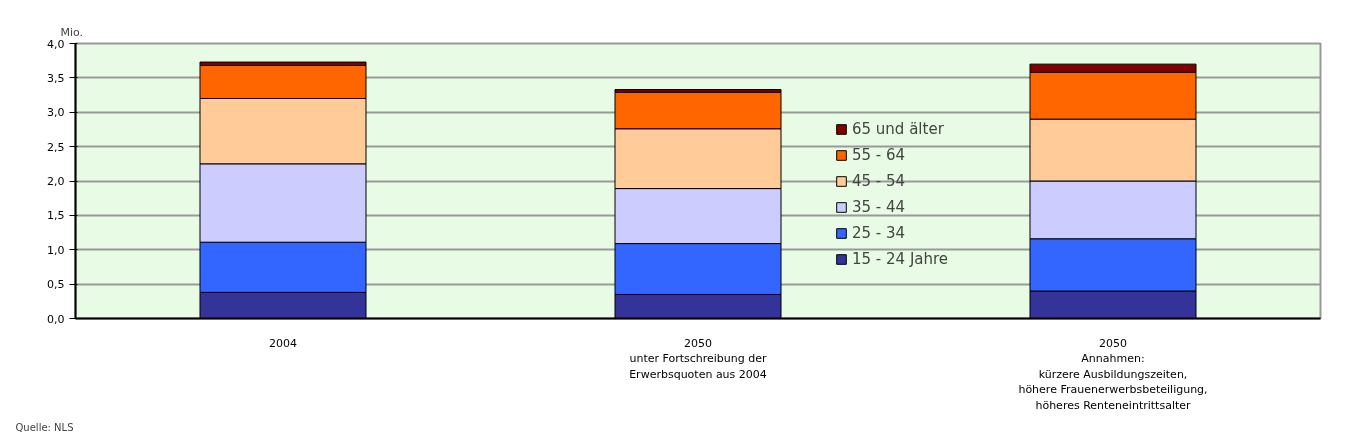 This screenshot has height=437, width=1364. What do you see at coordinates (56, 181) in the screenshot?
I see `y-tick-label: 2,0` at bounding box center [56, 181].